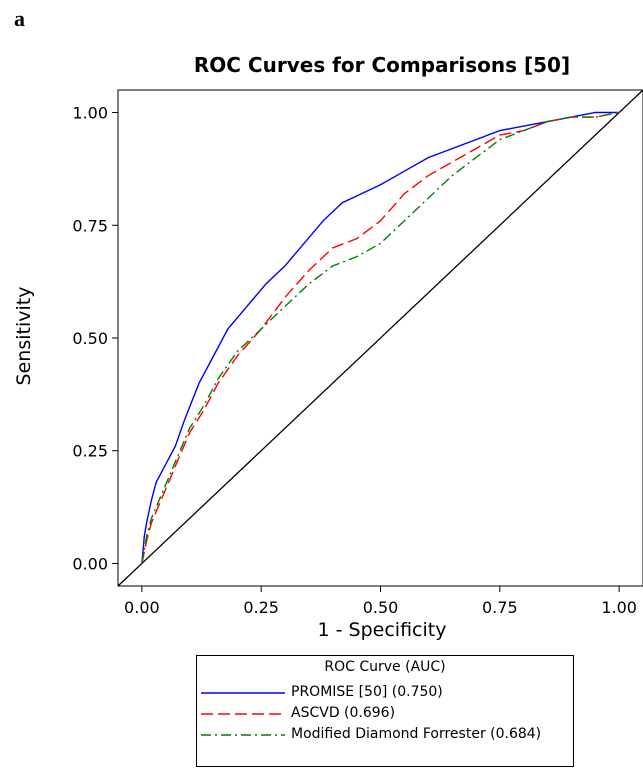  I want to click on legend-item-modified-diamond-forrester: Modified Diamond Forrester (0.684), so click(385, 735).